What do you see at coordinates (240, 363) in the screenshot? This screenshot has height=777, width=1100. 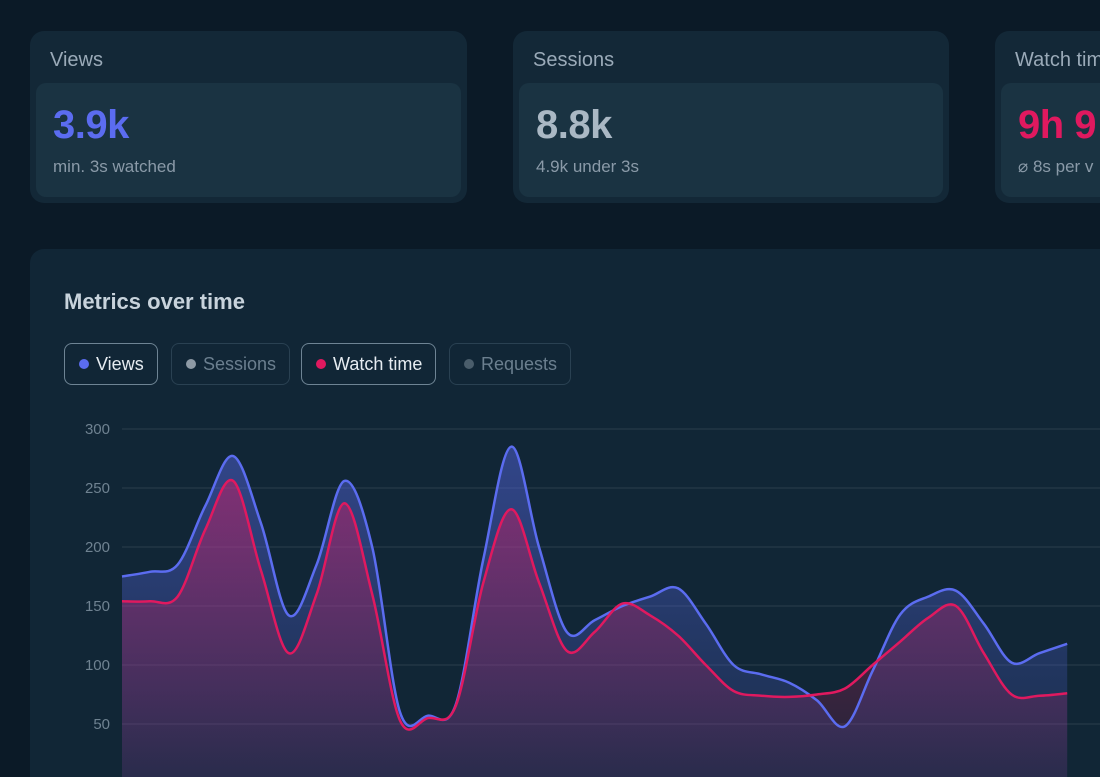 I see `toggle-label: Sessions` at bounding box center [240, 363].